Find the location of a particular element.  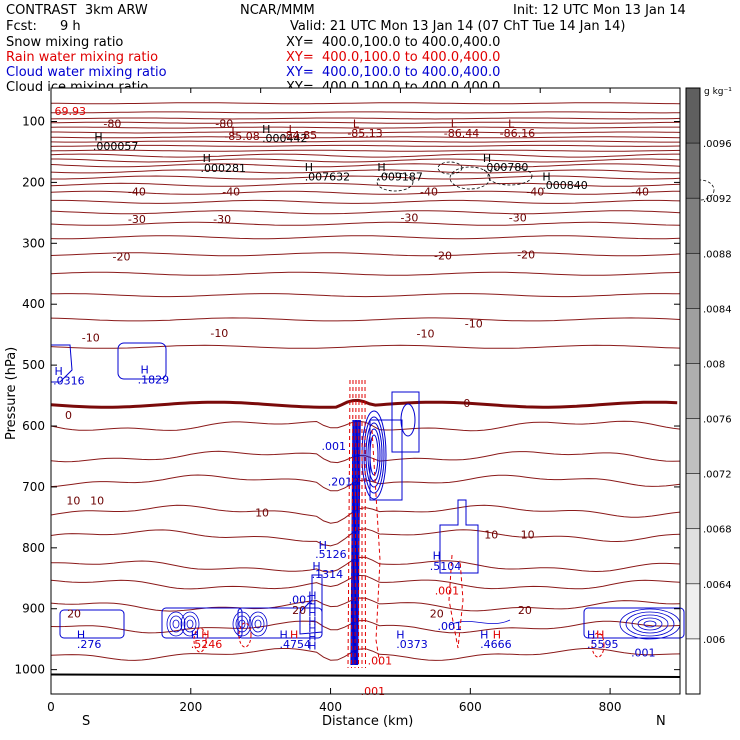

isotherm-label: -20 is located at coordinates (122, 257).